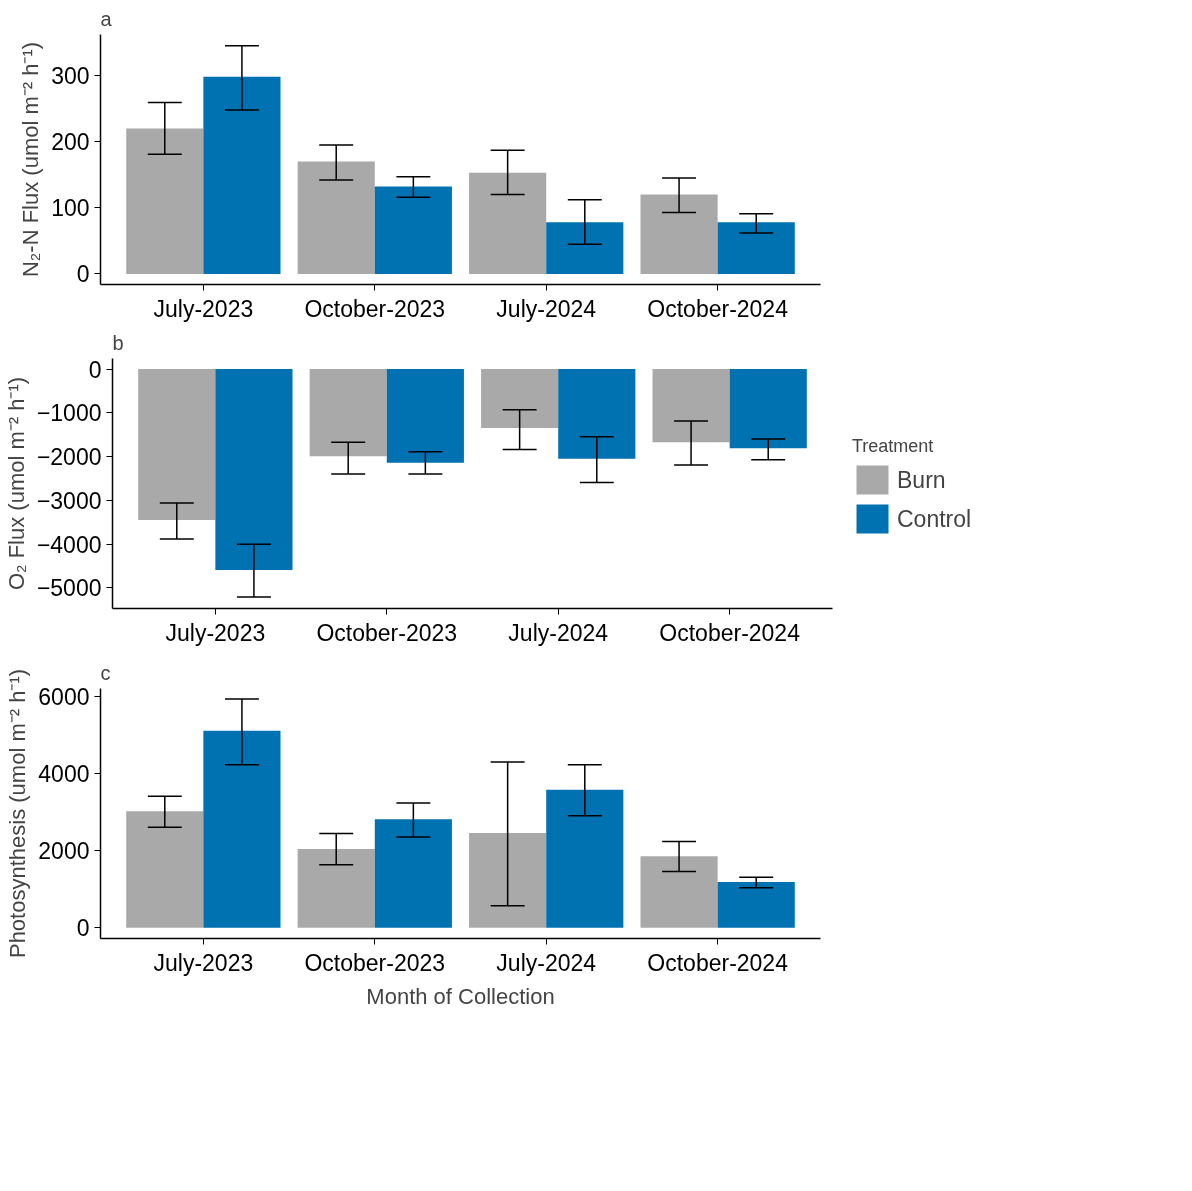 The image size is (1192, 1191). I want to click on legend-label: Burn, so click(921, 479).